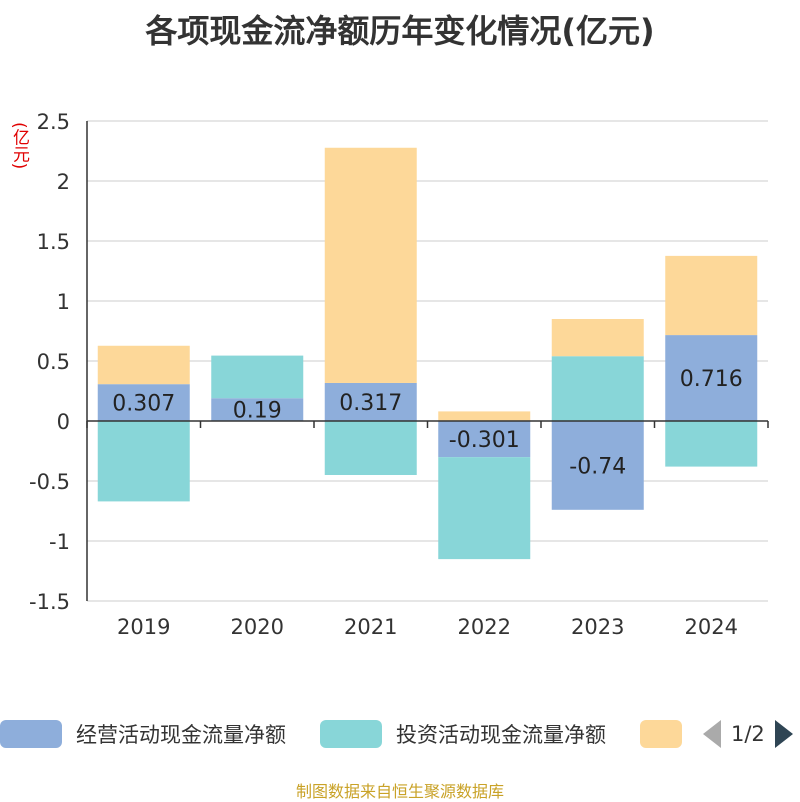 This screenshot has width=800, height=802. I want to click on x-tick-label: 2021, so click(370, 627).